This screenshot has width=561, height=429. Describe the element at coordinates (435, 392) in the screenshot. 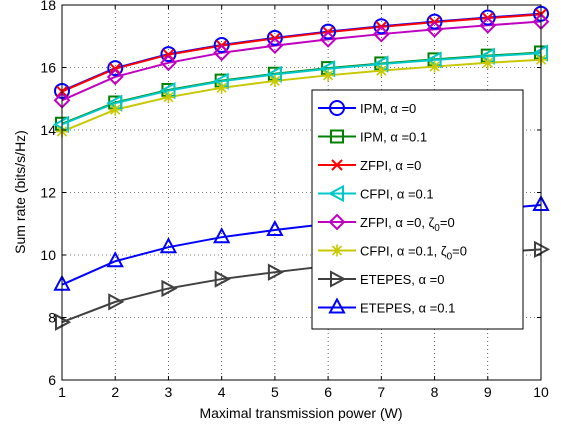

I see `x-tick-label: 8` at that location.